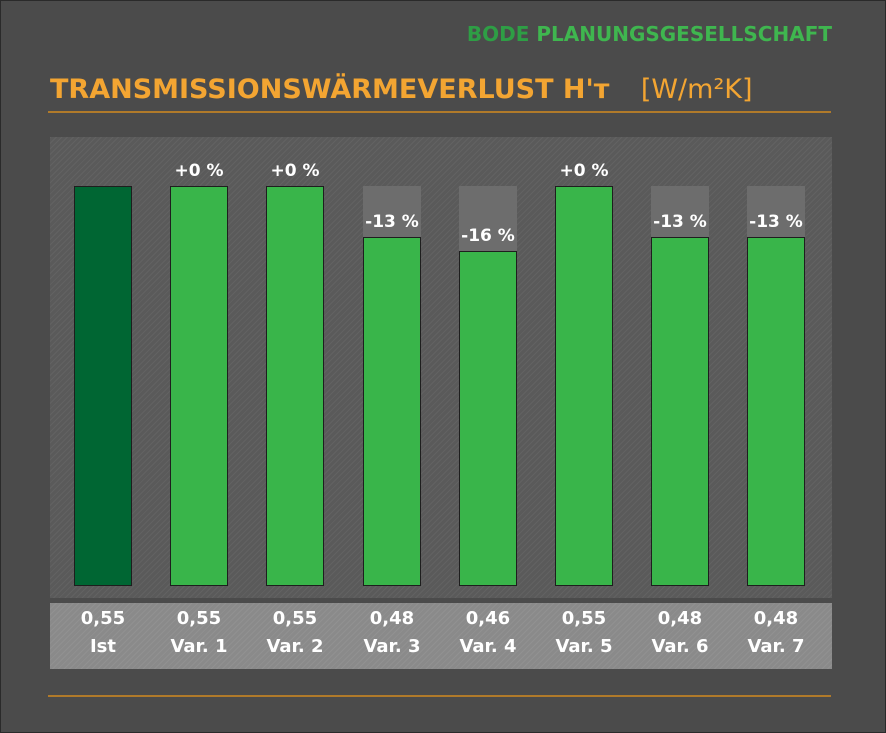 The width and height of the screenshot is (886, 733). What do you see at coordinates (199, 646) in the screenshot?
I see `category-label: Var. 1` at bounding box center [199, 646].